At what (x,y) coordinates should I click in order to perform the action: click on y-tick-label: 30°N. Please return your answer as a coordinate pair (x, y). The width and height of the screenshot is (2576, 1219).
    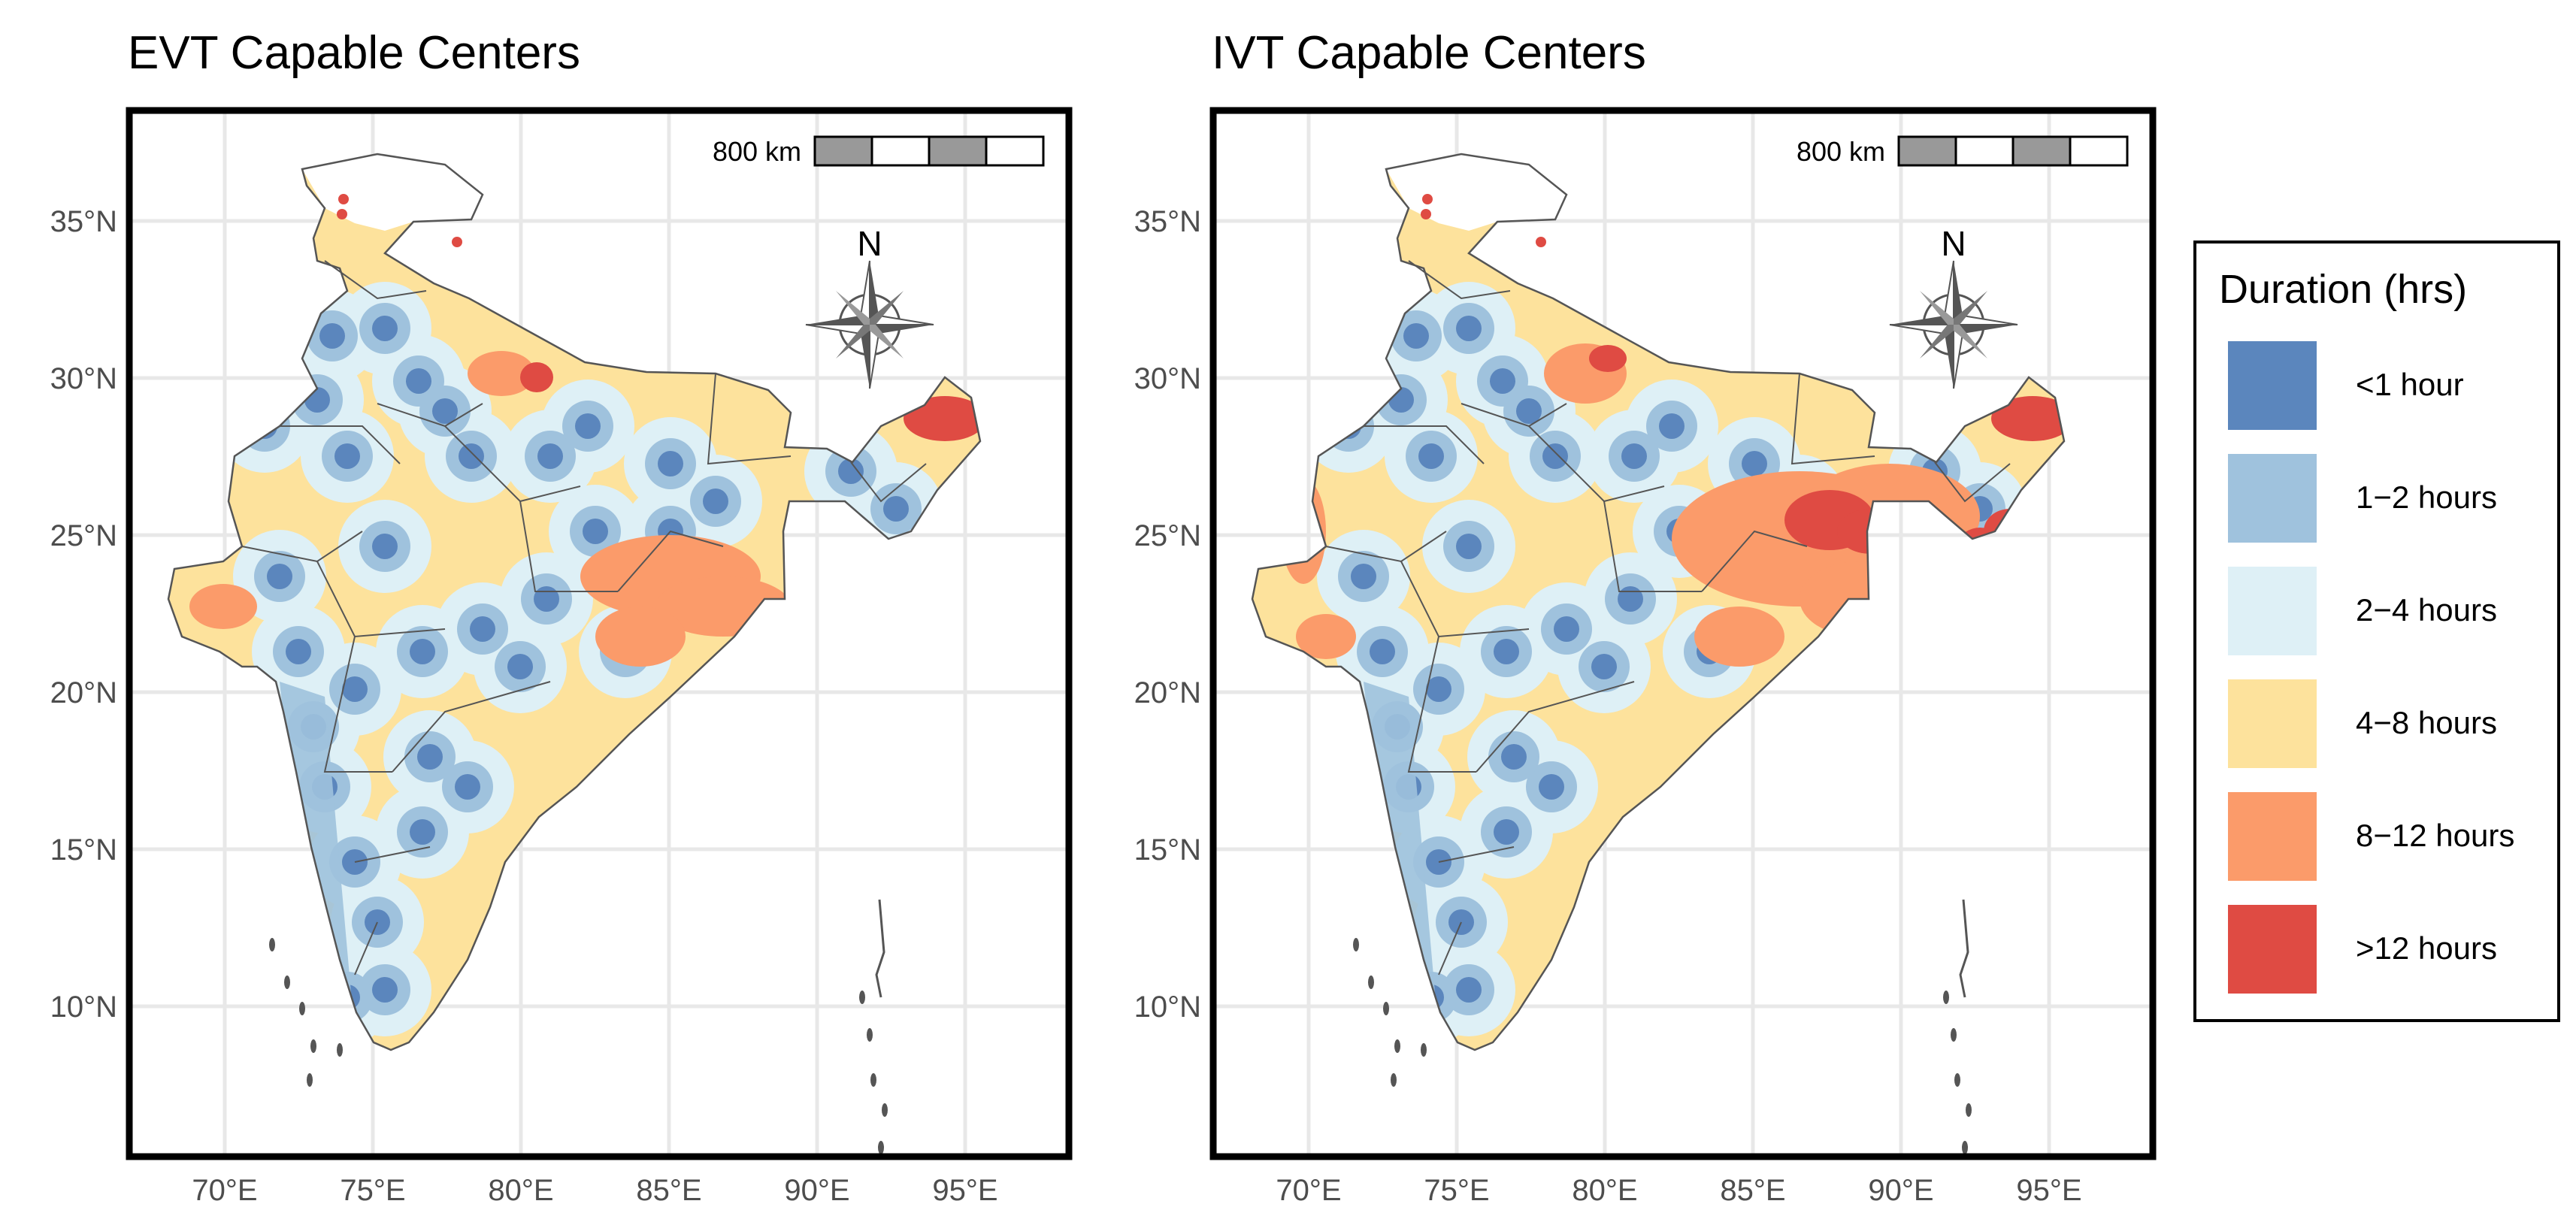
    Looking at the image, I should click on (83, 379).